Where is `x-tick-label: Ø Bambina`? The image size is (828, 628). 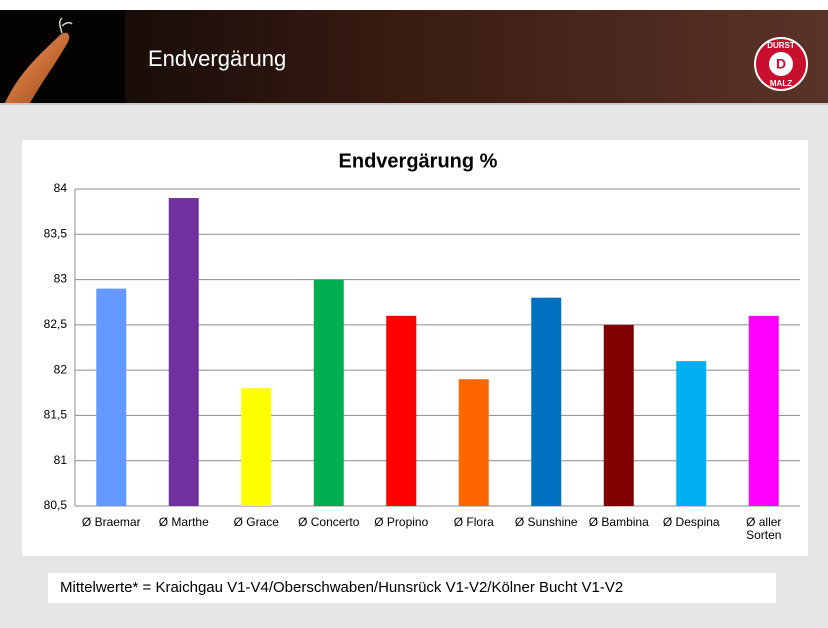
x-tick-label: Ø Bambina is located at coordinates (618, 522).